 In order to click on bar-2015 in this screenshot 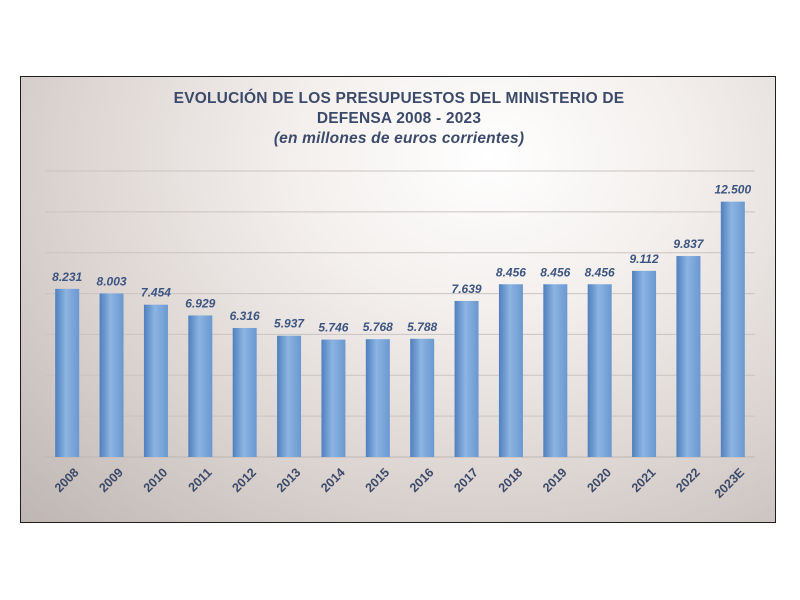, I will do `click(377, 398)`.